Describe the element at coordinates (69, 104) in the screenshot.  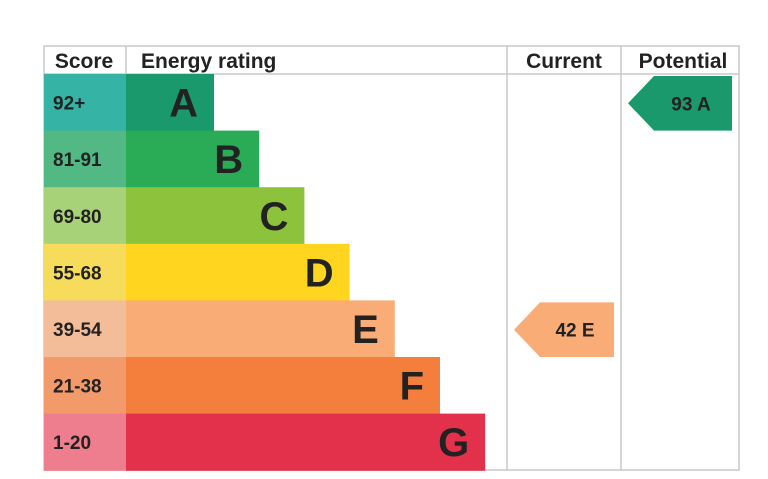
I see `score-label-a: 92+` at that location.